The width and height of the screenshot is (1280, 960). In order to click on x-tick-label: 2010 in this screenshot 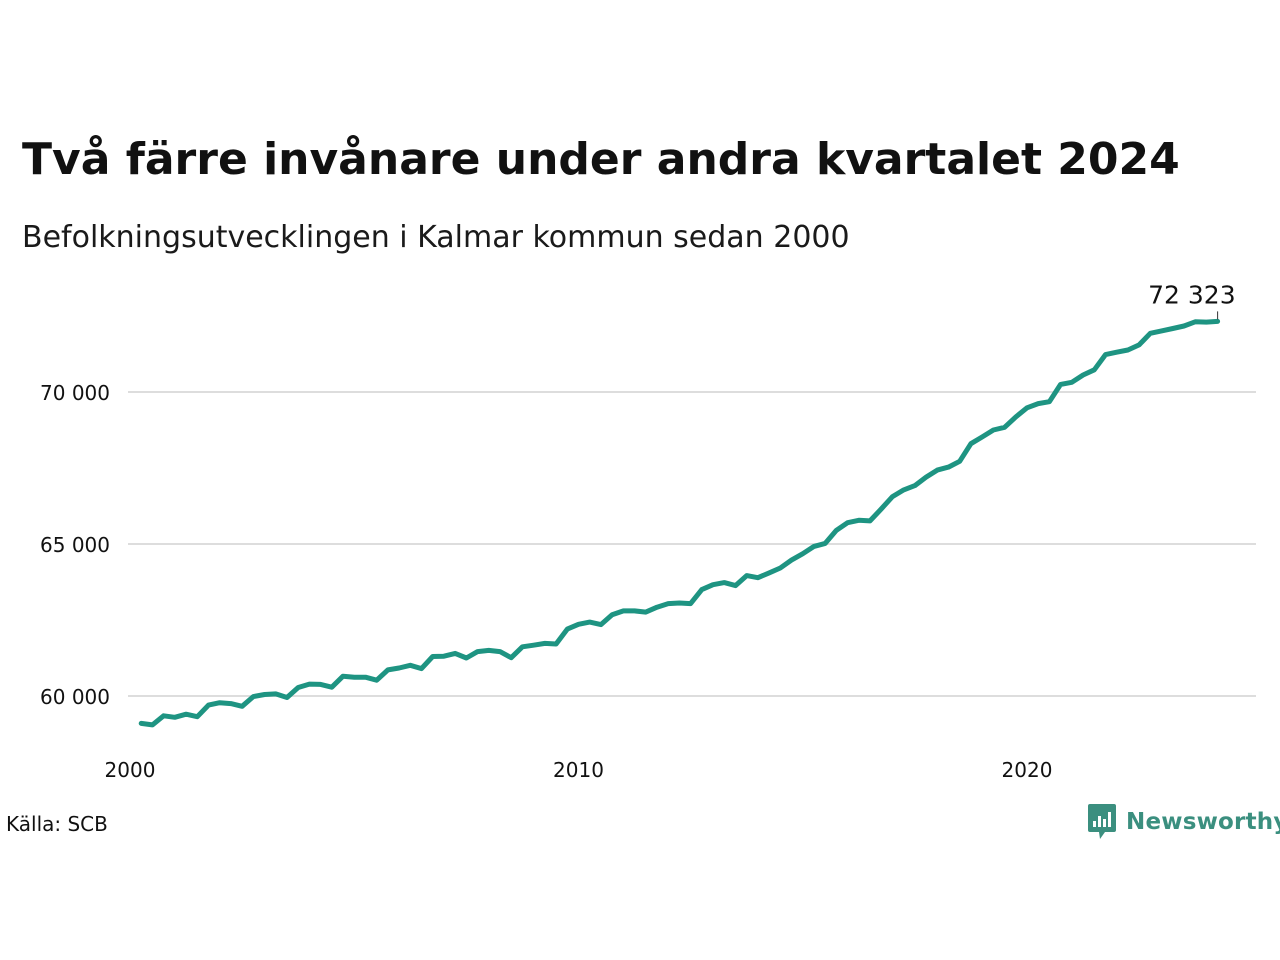, I will do `click(578, 770)`.